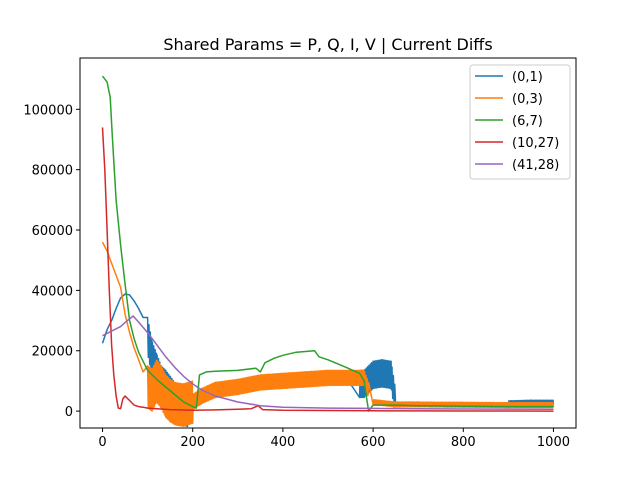  What do you see at coordinates (282, 442) in the screenshot?
I see `x-tick-label: 400` at bounding box center [282, 442].